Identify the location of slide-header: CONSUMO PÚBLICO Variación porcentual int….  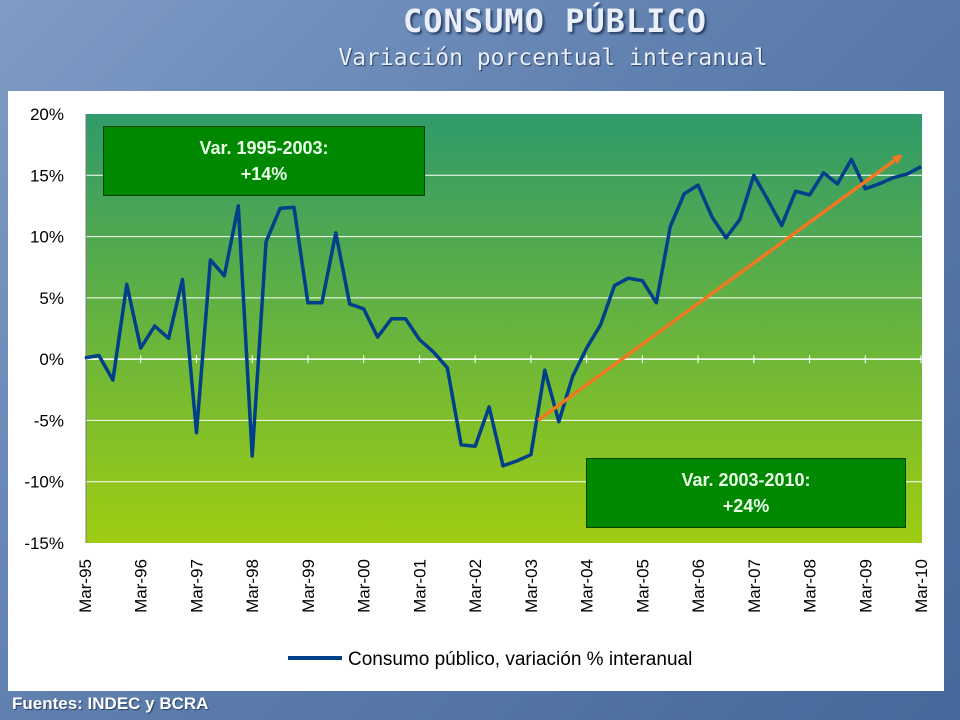
(480, 45).